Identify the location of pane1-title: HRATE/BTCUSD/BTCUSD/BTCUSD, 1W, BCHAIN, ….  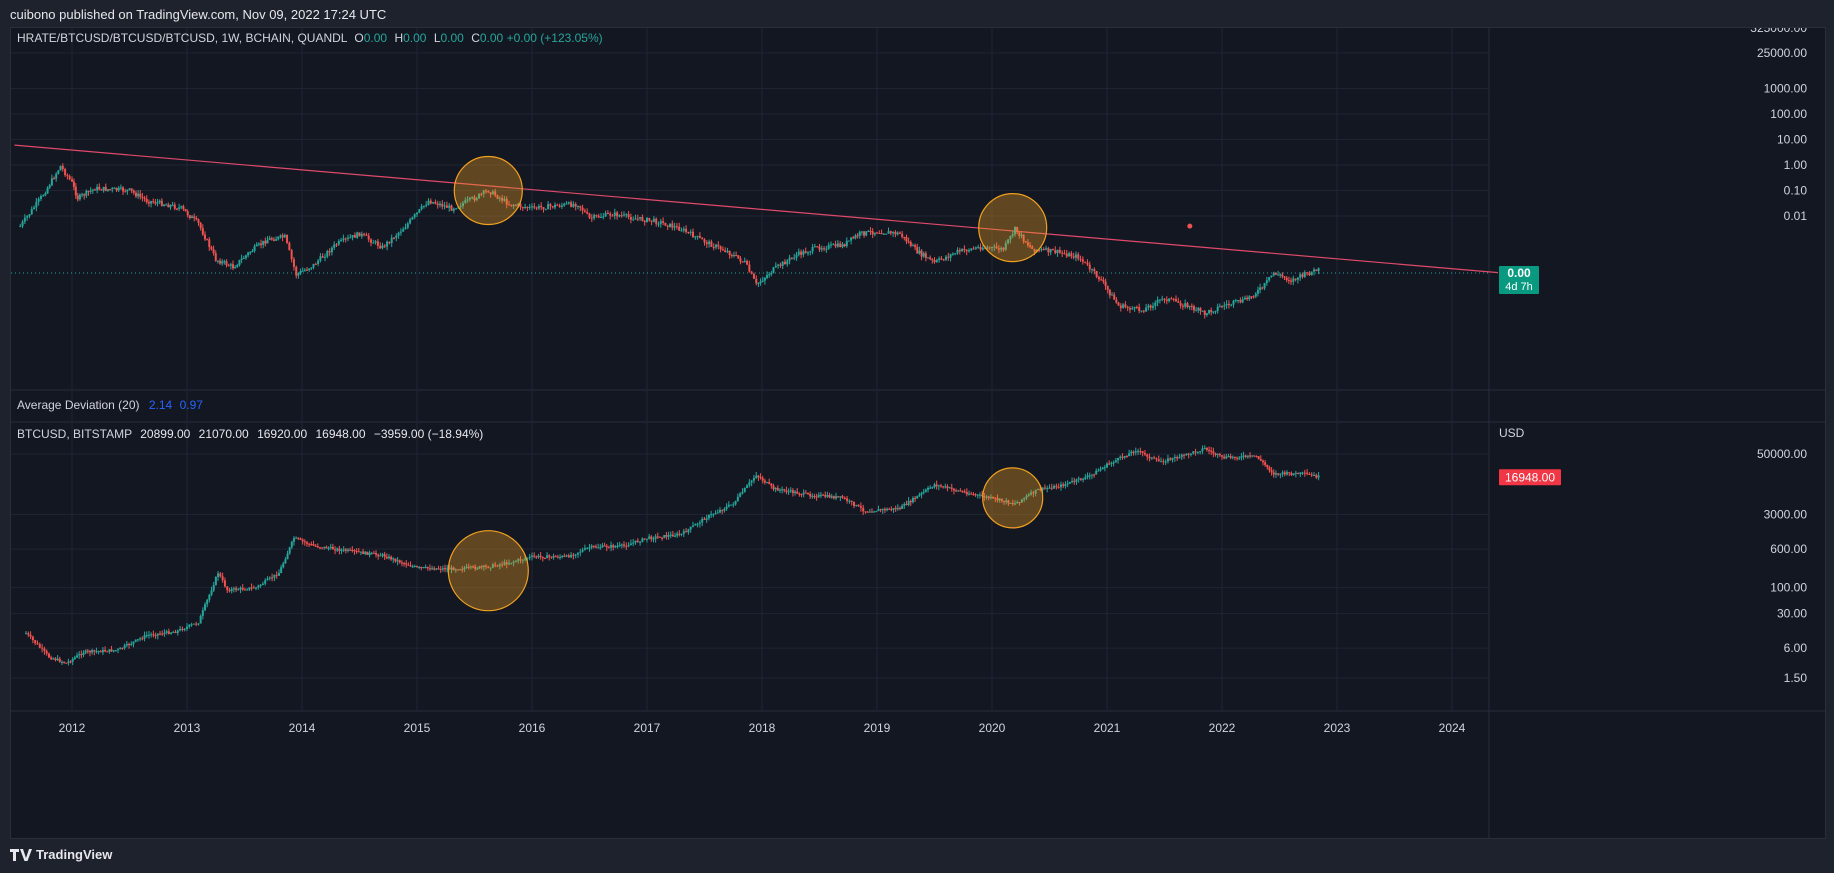
(182, 38).